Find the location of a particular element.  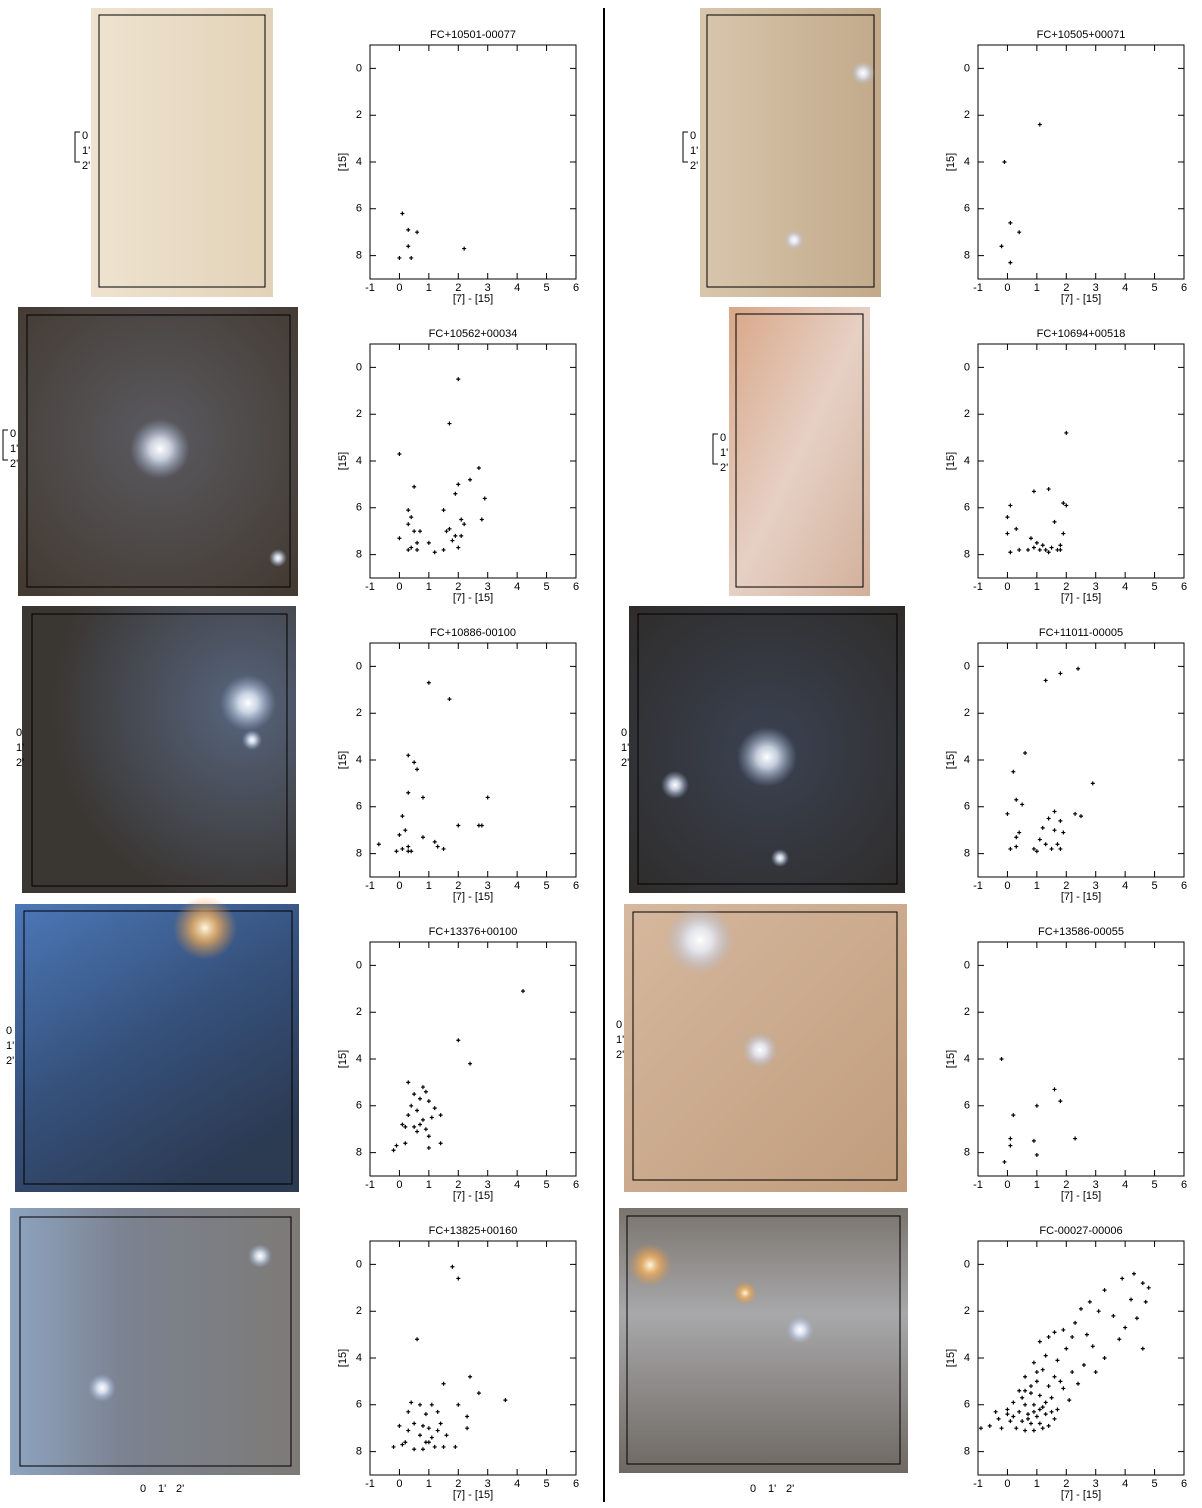

scale-label: 0 is located at coordinates (9, 1031).